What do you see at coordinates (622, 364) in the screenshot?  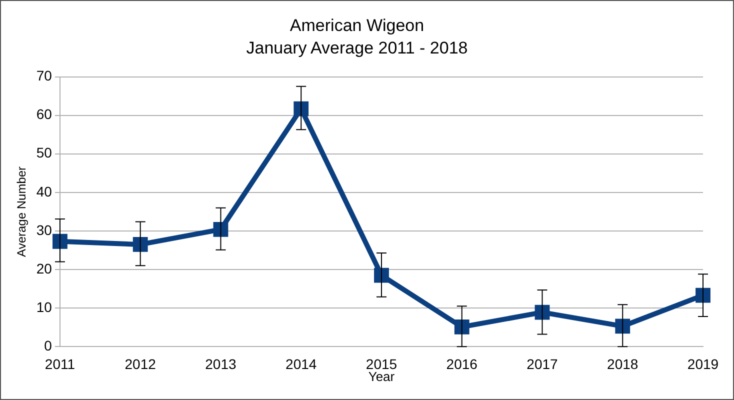 I see `x-tick-label: 2018` at bounding box center [622, 364].